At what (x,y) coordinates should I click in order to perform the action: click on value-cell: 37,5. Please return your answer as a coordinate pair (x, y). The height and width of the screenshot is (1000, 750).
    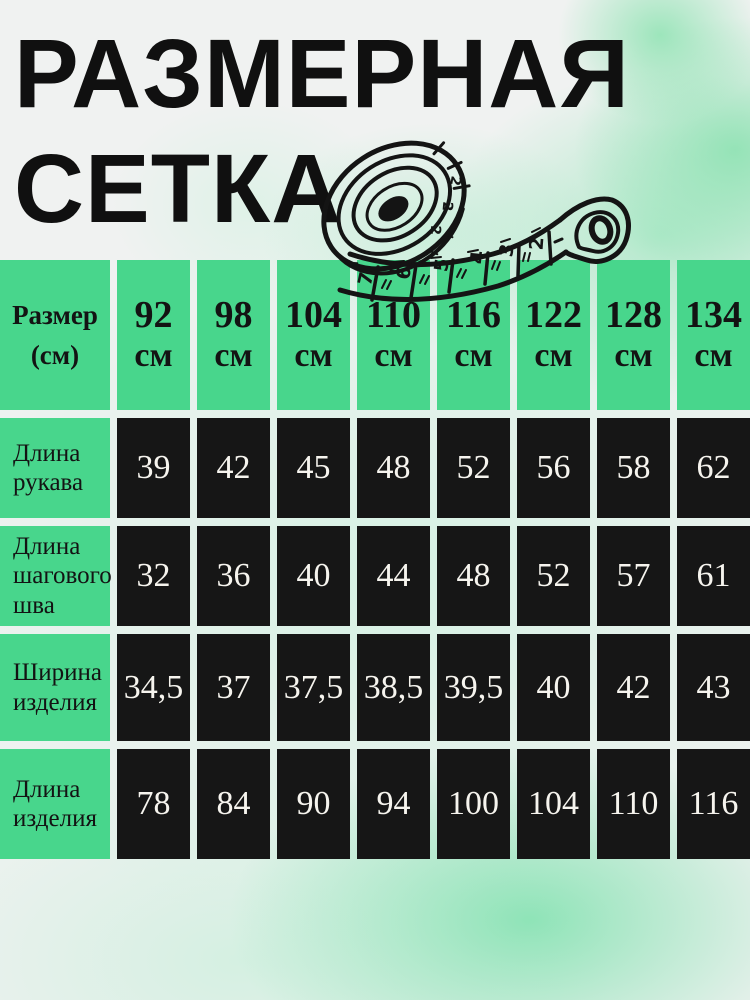
    Looking at the image, I should click on (313, 687).